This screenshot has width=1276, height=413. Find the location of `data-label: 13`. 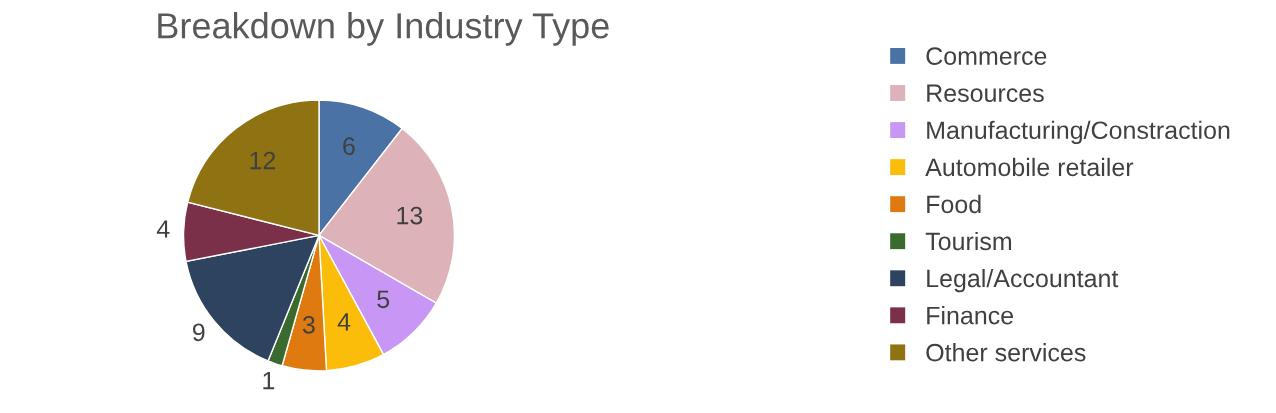

data-label: 13 is located at coordinates (410, 215).